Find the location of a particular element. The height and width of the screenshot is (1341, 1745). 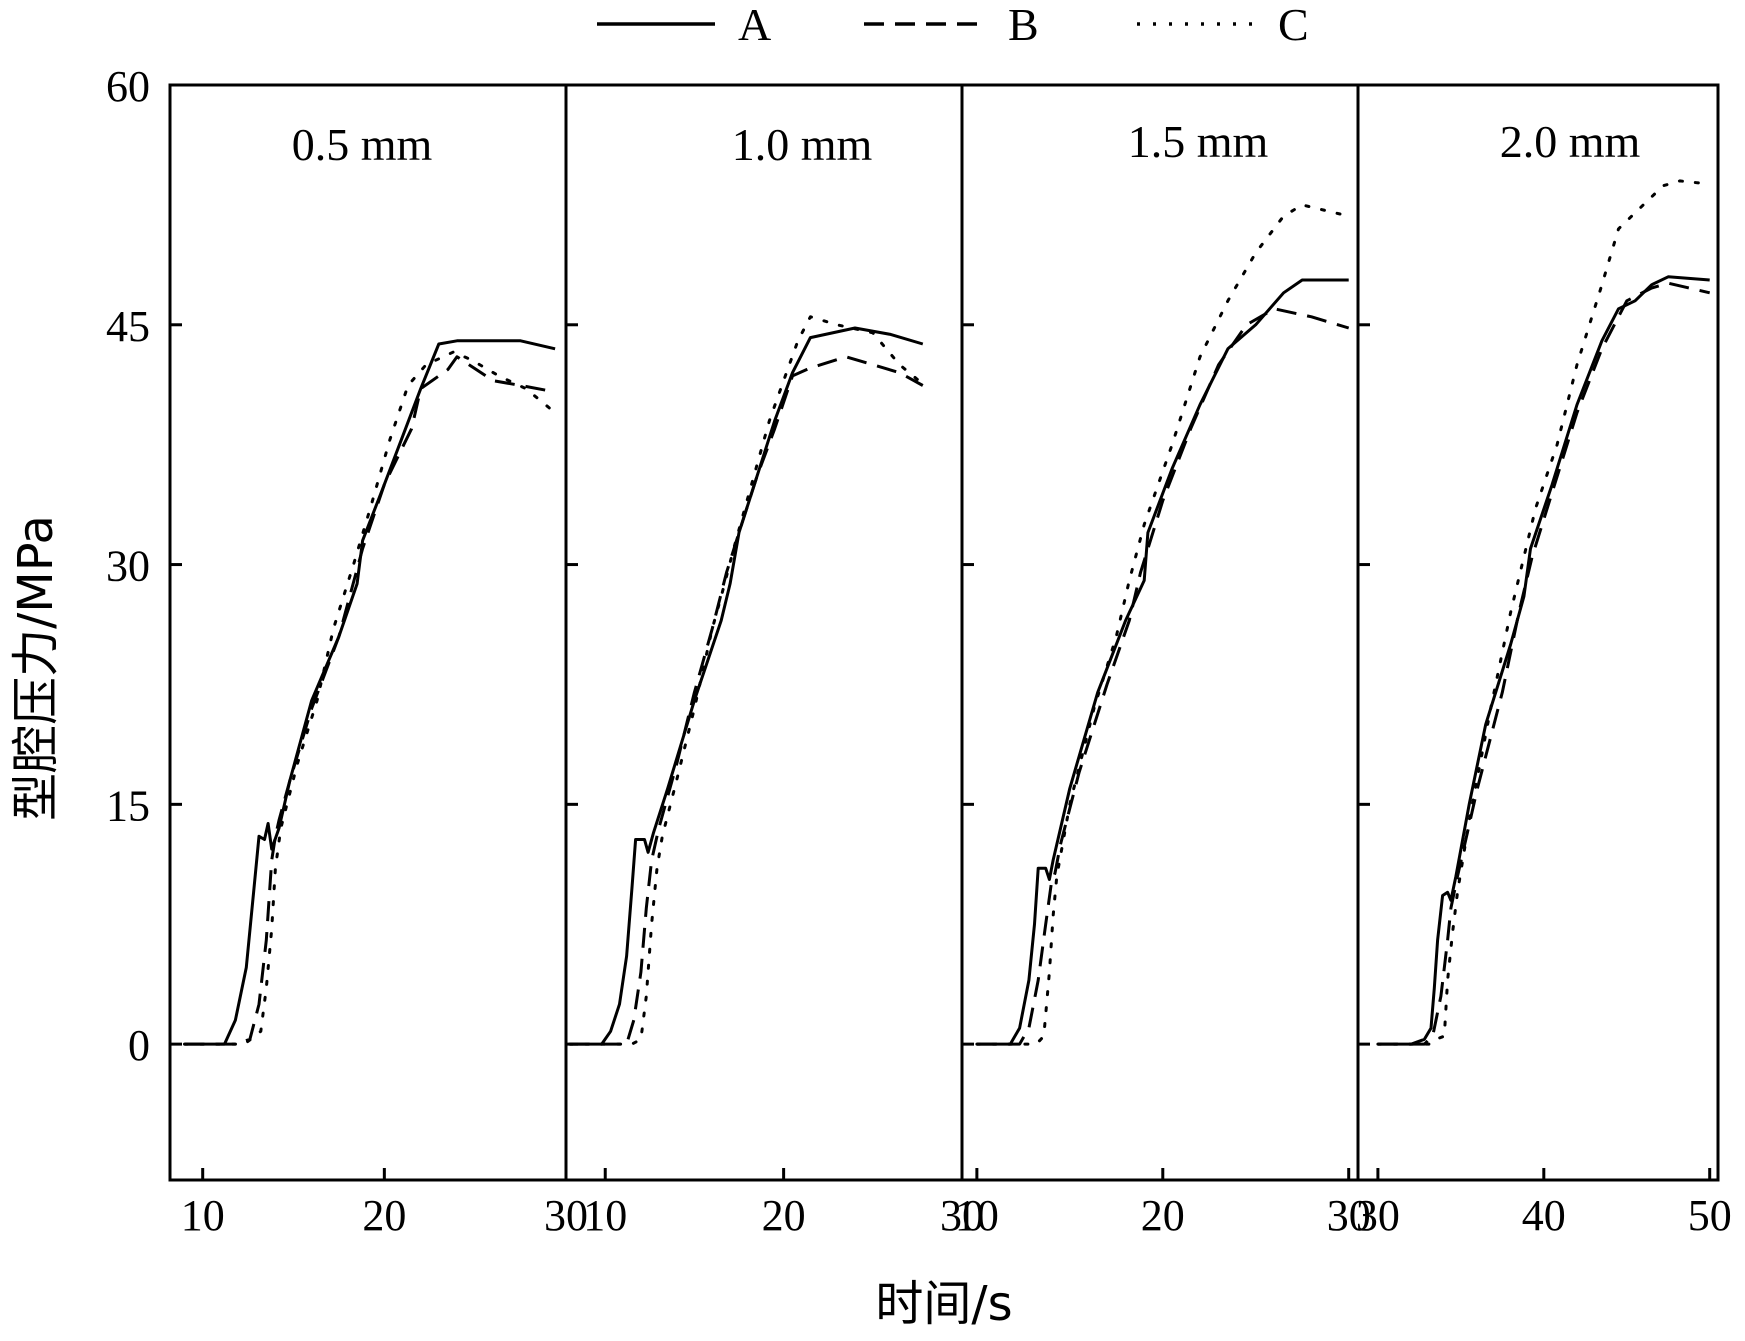

legend-label-c: C is located at coordinates (1293, 25).